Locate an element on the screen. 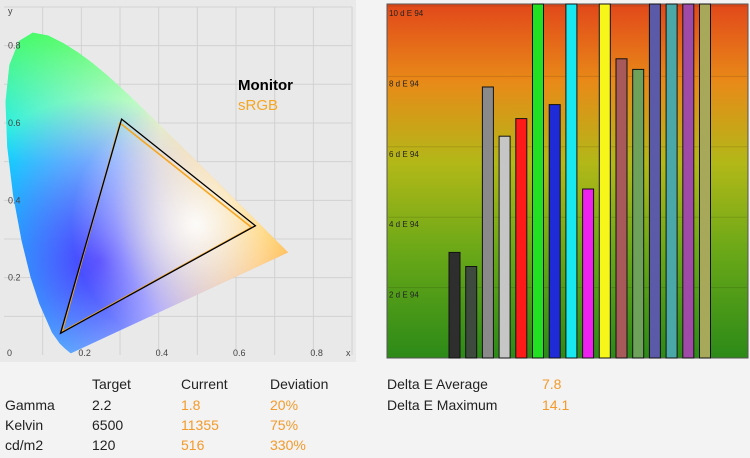  legend-monitor: Monitor is located at coordinates (265, 85).